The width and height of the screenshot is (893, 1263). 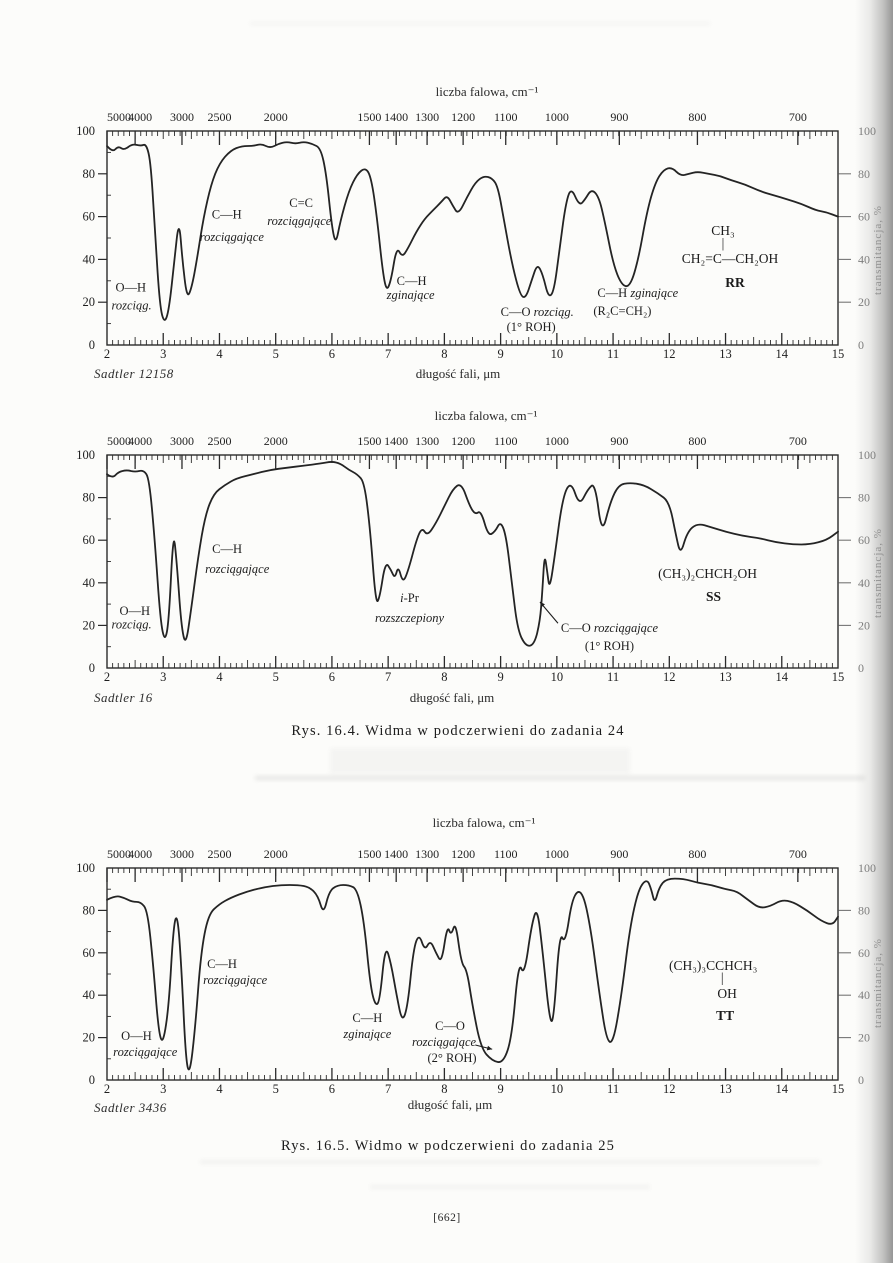 I want to click on transmittance-tick-label: 100, so click(x=85, y=868).